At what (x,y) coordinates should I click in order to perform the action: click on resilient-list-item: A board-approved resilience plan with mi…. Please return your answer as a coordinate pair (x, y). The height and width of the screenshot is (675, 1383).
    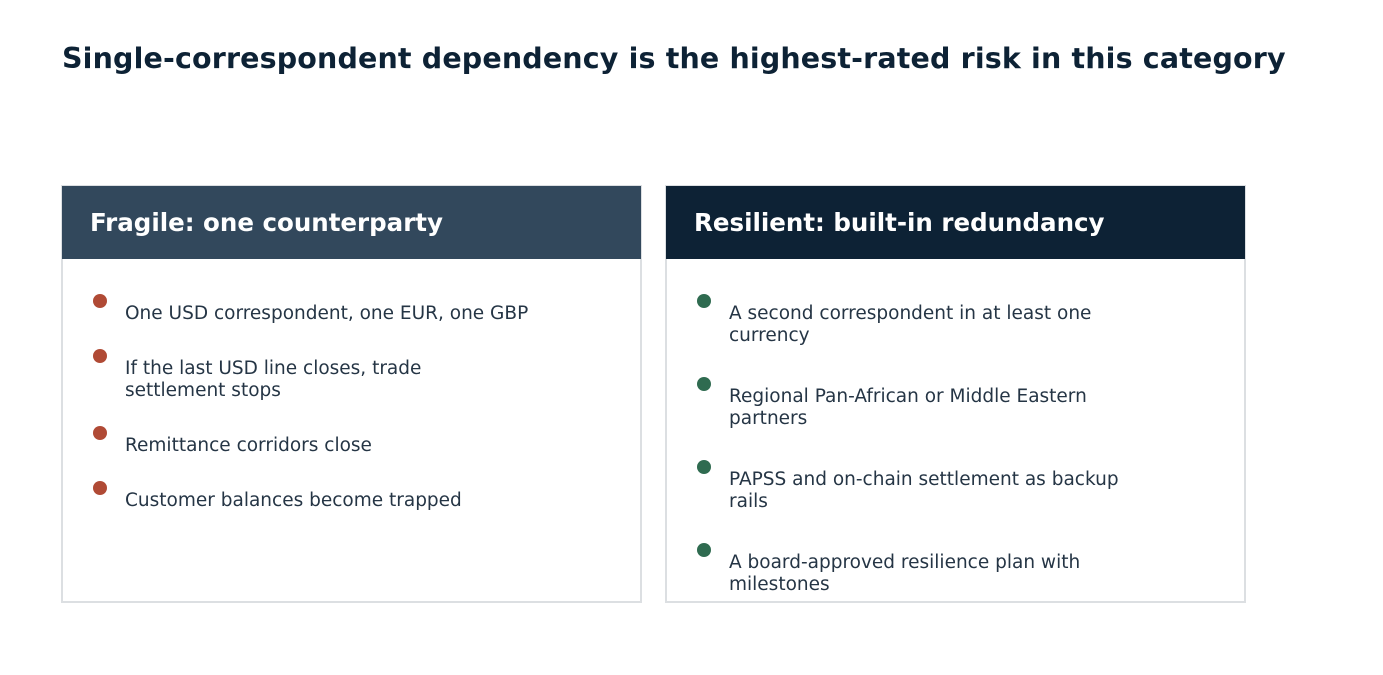
    Looking at the image, I should click on (907, 569).